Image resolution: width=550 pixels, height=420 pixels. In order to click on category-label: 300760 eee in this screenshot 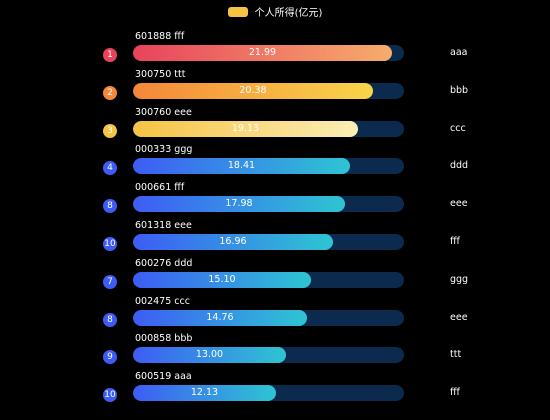, I will do `click(163, 112)`.